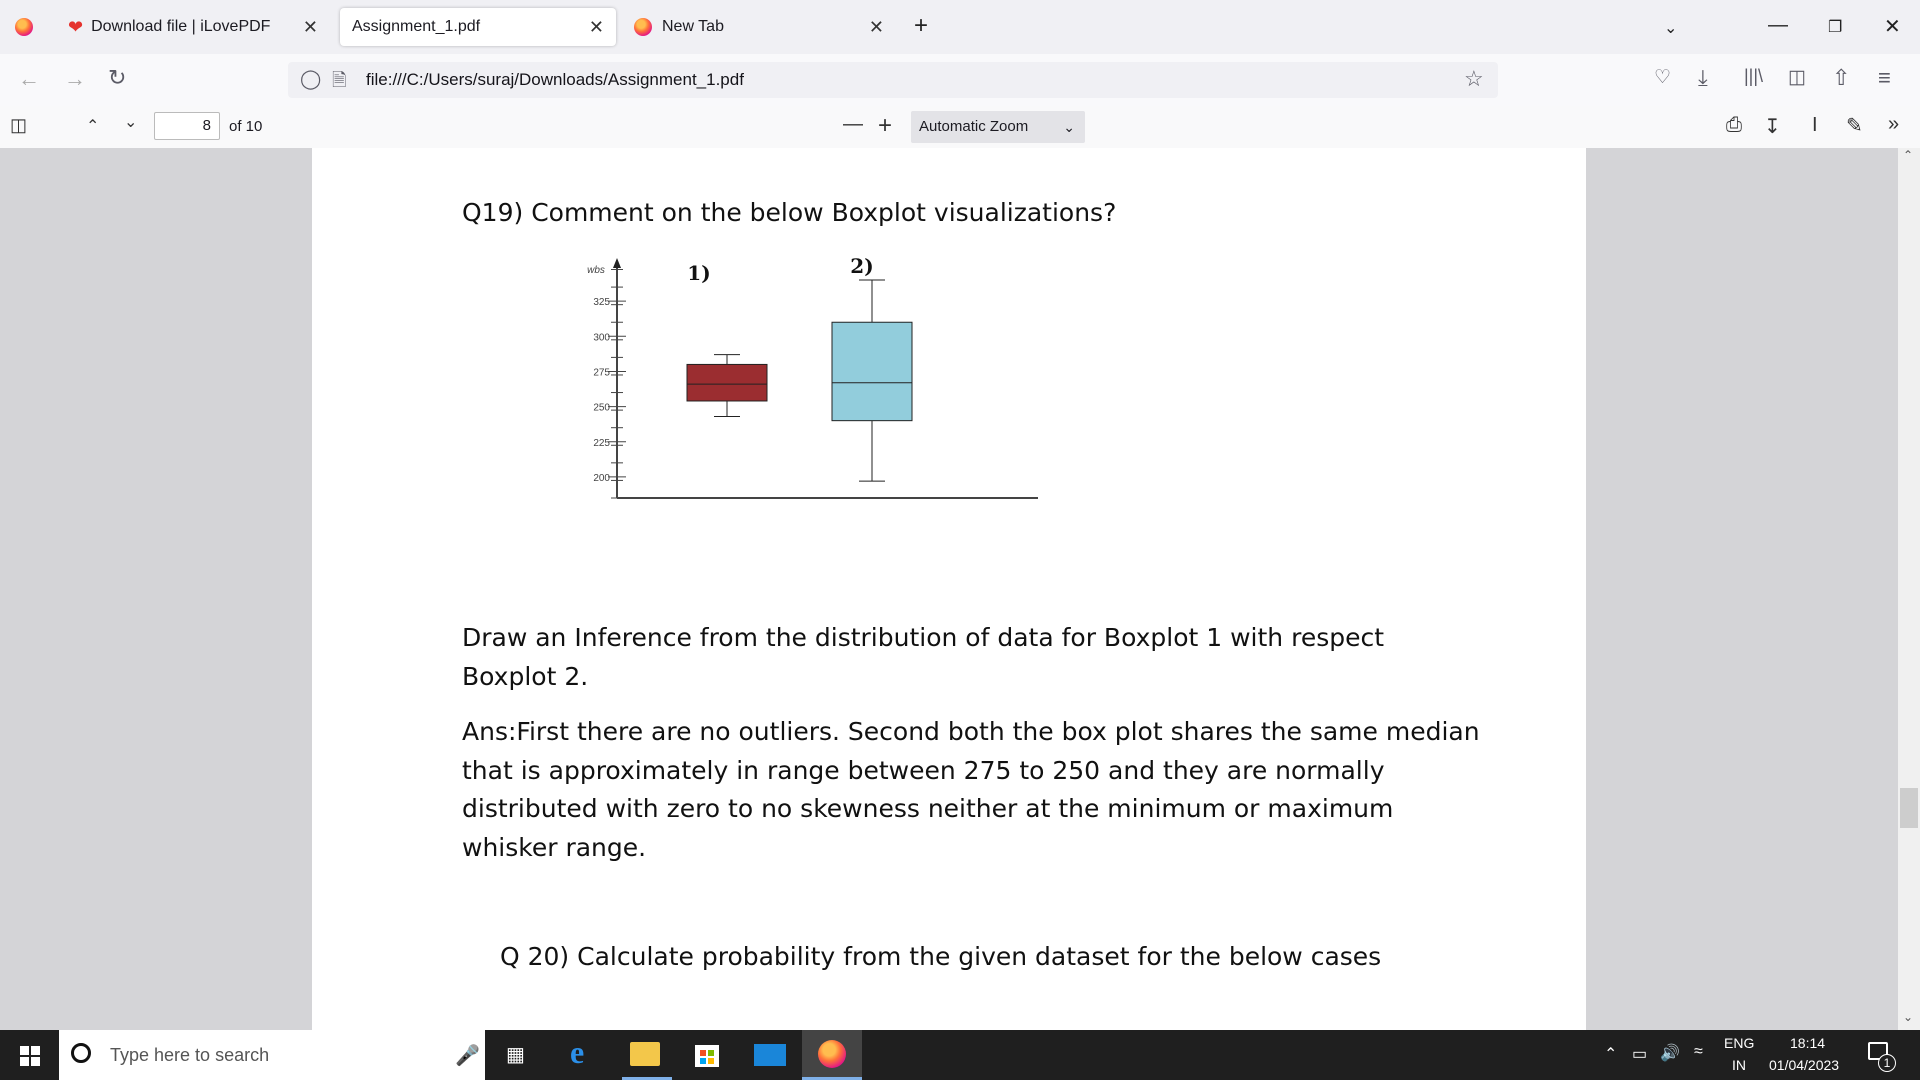  Describe the element at coordinates (1778, 25) in the screenshot. I see `minimize-icon: —` at that location.